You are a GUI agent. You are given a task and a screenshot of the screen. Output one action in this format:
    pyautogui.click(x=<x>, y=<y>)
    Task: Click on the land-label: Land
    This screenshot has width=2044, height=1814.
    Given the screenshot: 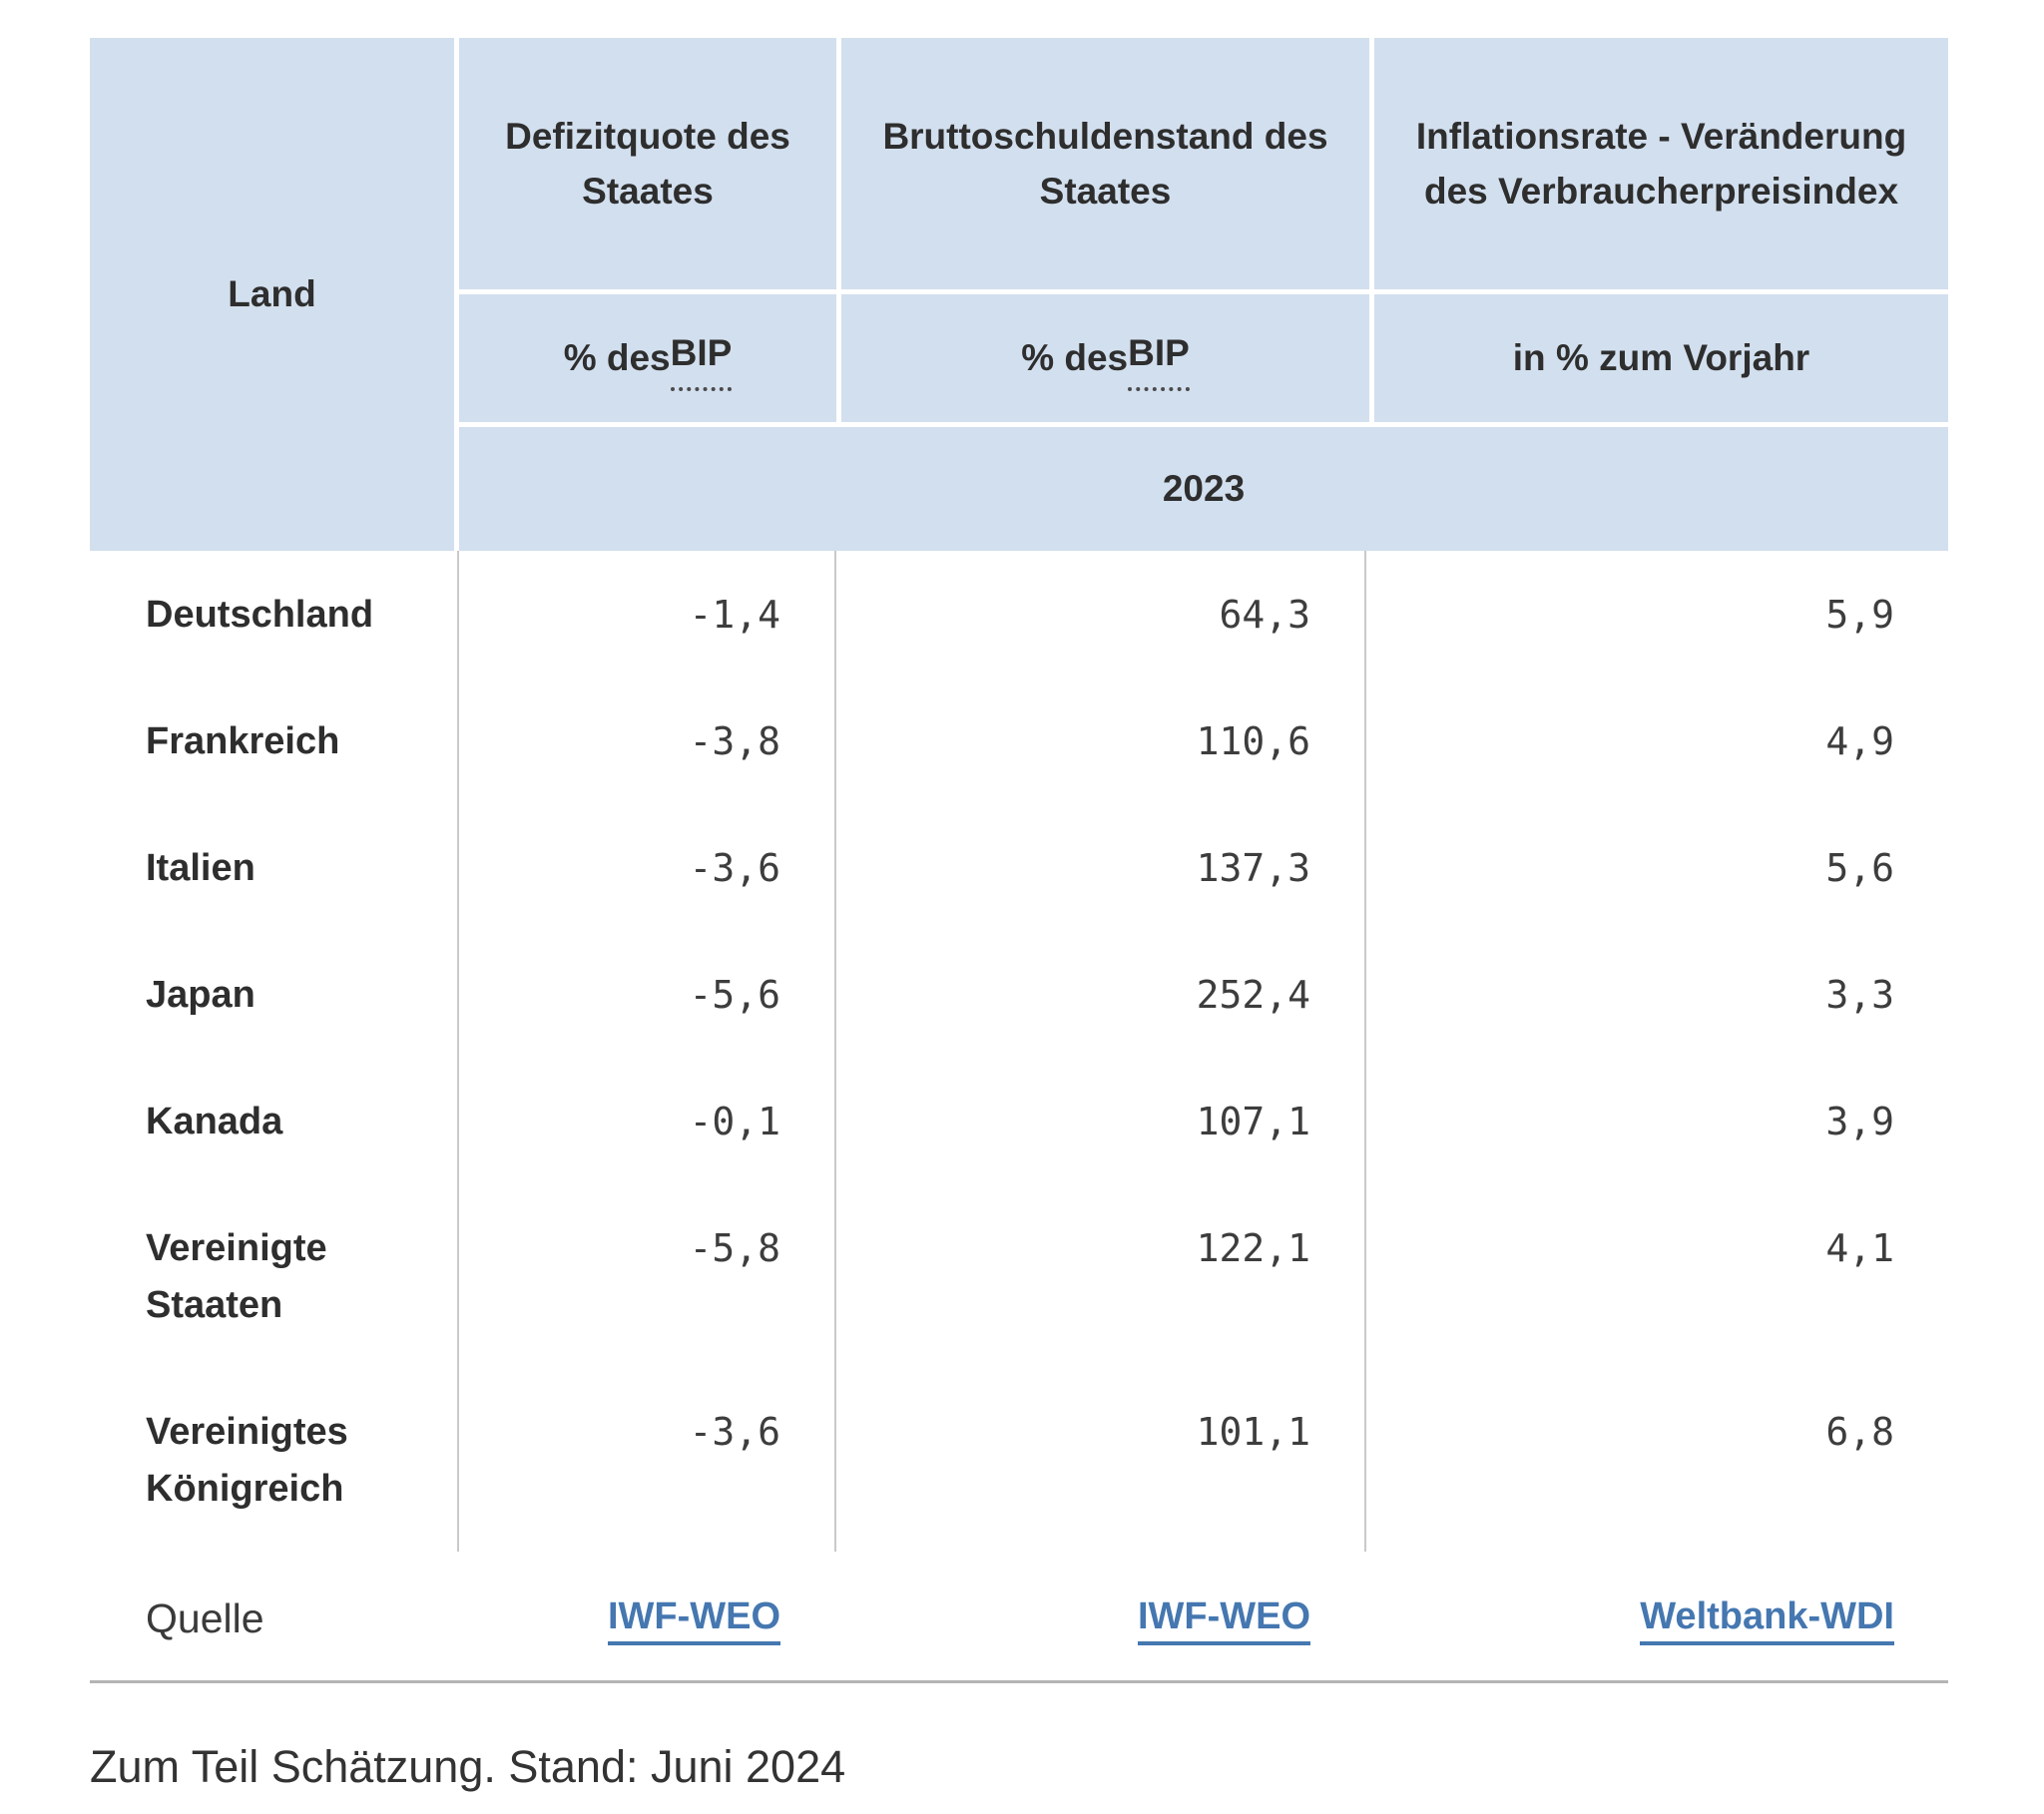 What is the action you would take?
    pyautogui.click(x=272, y=294)
    